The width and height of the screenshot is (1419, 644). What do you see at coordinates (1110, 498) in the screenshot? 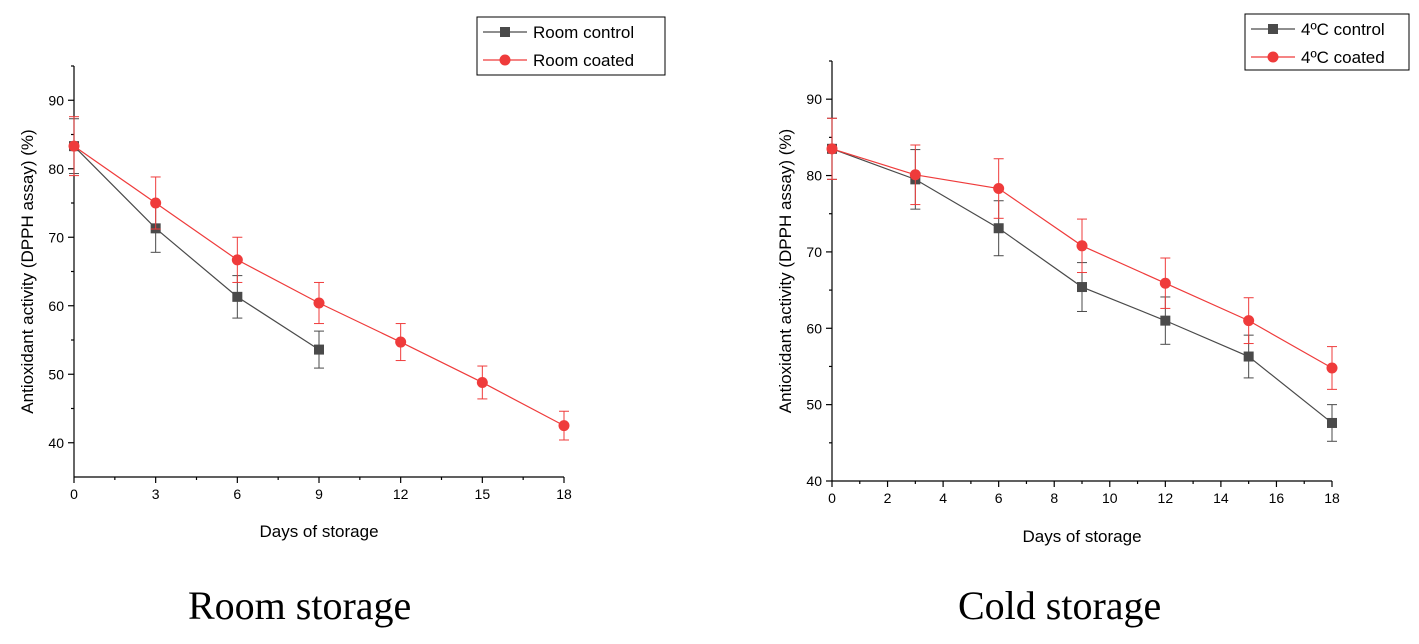
I see `x-tick-label: 10` at bounding box center [1110, 498].